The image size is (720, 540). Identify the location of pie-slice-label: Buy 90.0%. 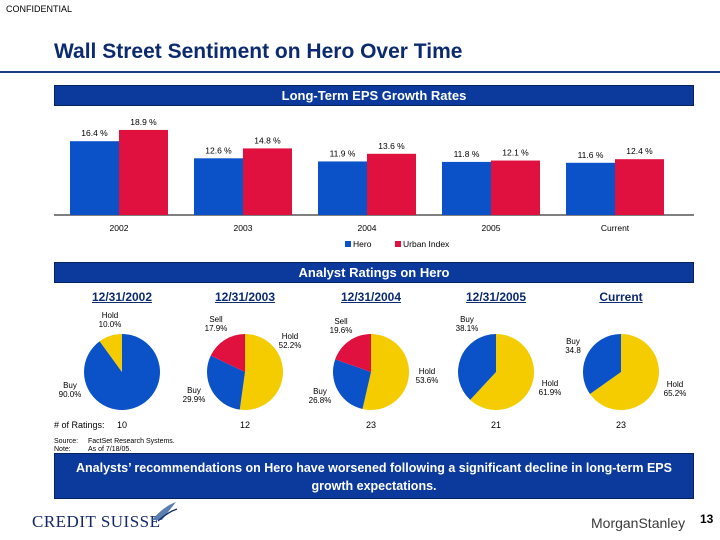
(70, 390).